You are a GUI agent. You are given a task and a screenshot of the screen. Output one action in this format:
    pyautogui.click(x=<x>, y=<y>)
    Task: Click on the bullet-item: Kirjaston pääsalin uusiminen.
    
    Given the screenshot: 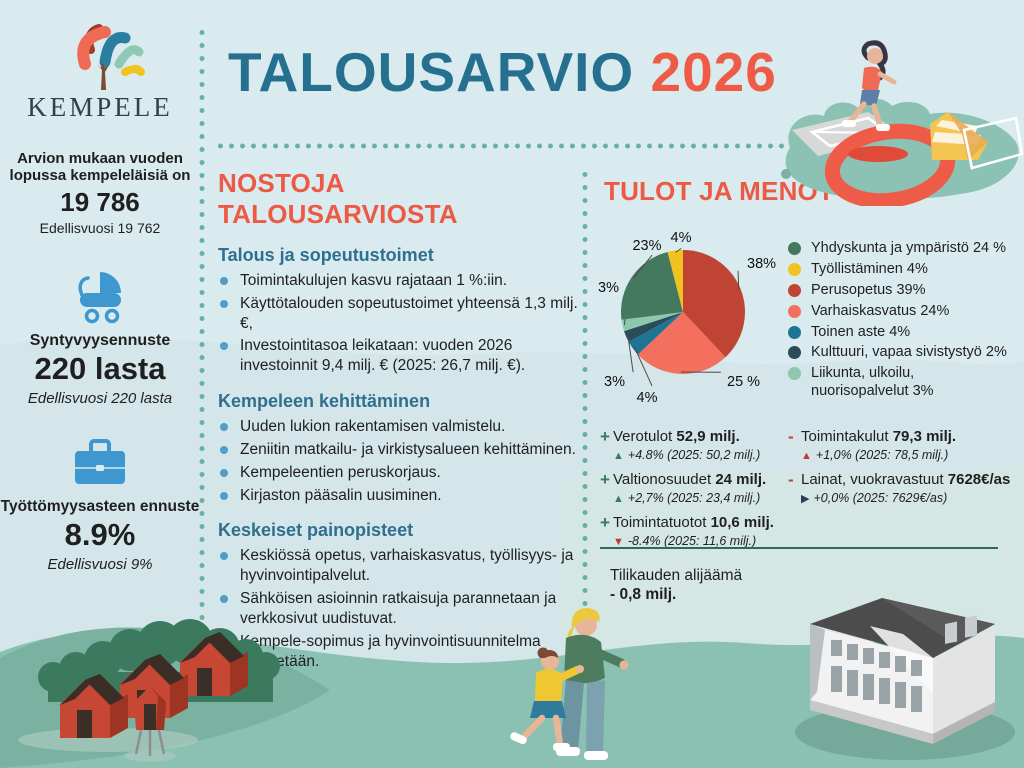 What is the action you would take?
    pyautogui.click(x=404, y=496)
    